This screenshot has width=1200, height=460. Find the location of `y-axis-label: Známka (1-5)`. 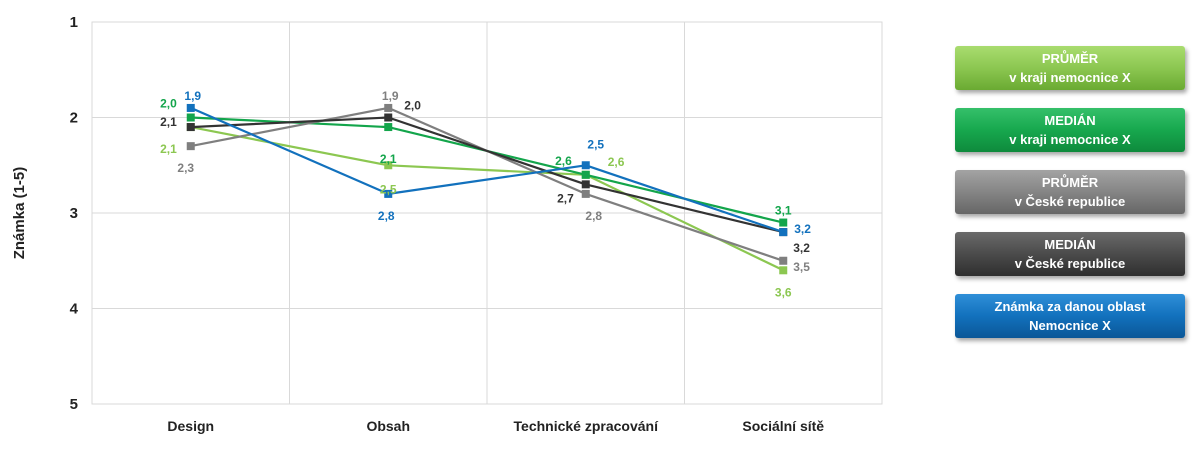

y-axis-label: Známka (1-5) is located at coordinates (19, 213).